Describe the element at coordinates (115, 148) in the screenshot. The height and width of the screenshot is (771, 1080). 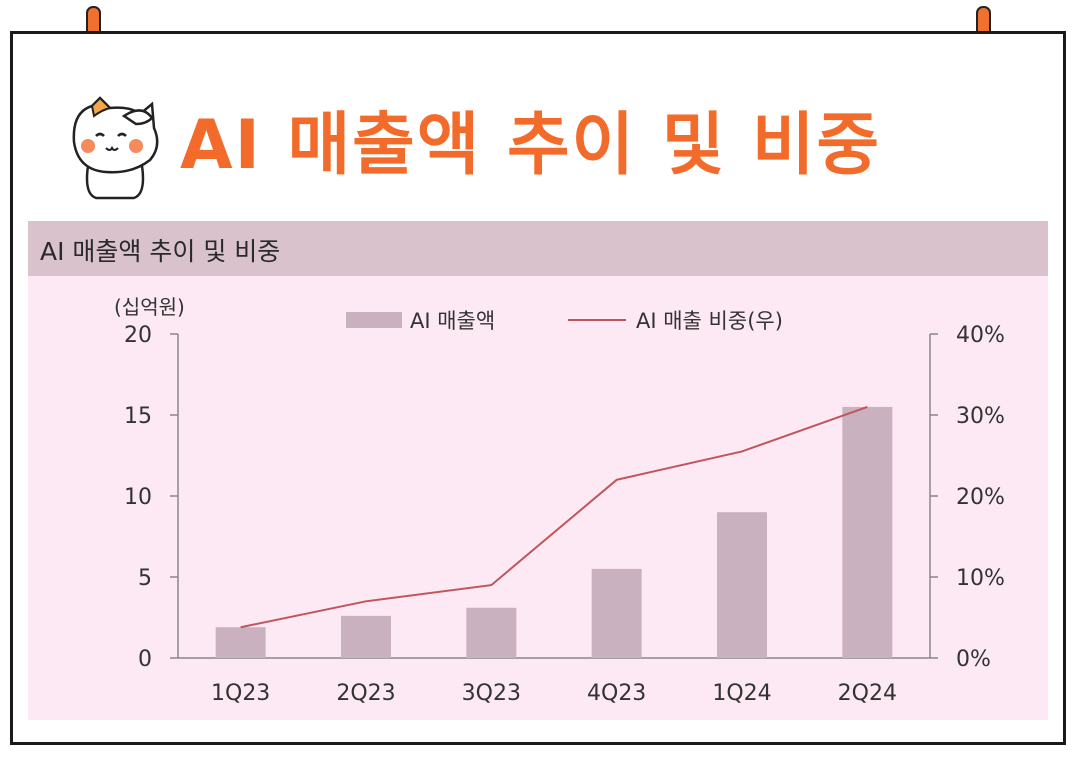
I see `cat-mascot-icon` at that location.